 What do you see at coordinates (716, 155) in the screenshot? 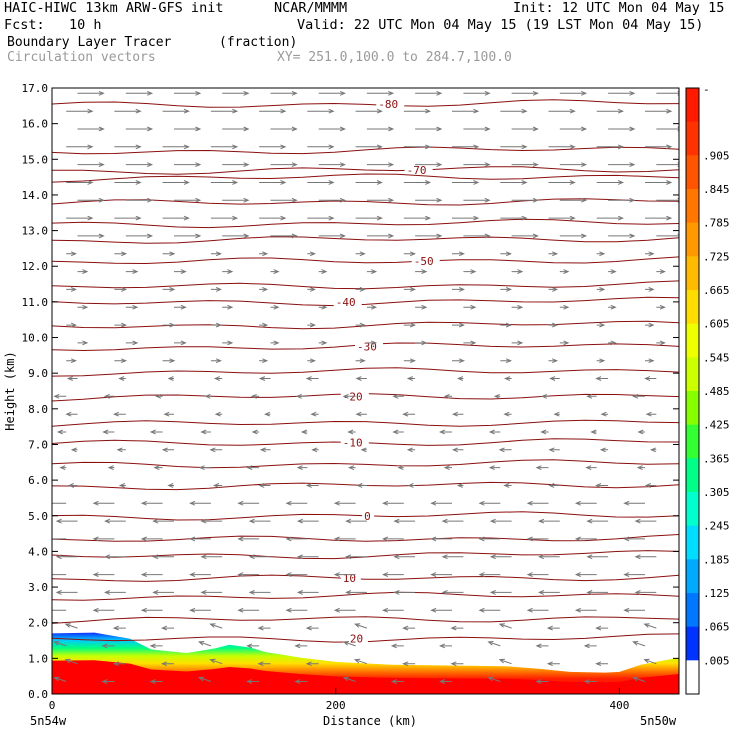
I see `colorbar-label: .905` at bounding box center [716, 155].